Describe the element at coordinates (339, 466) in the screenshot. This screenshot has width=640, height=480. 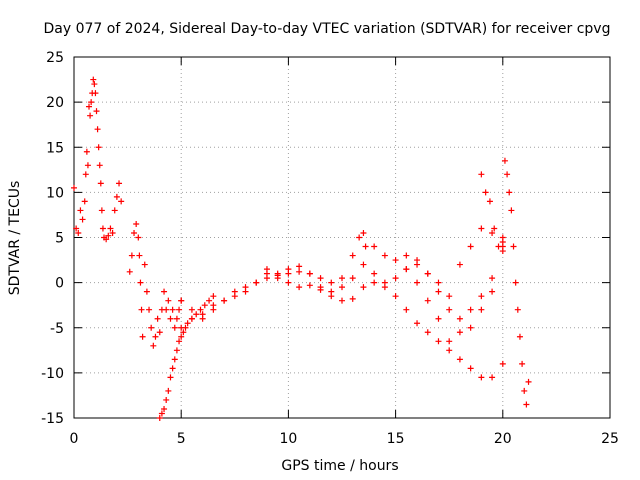
I see `x-axis-label: GPS time / hours` at that location.